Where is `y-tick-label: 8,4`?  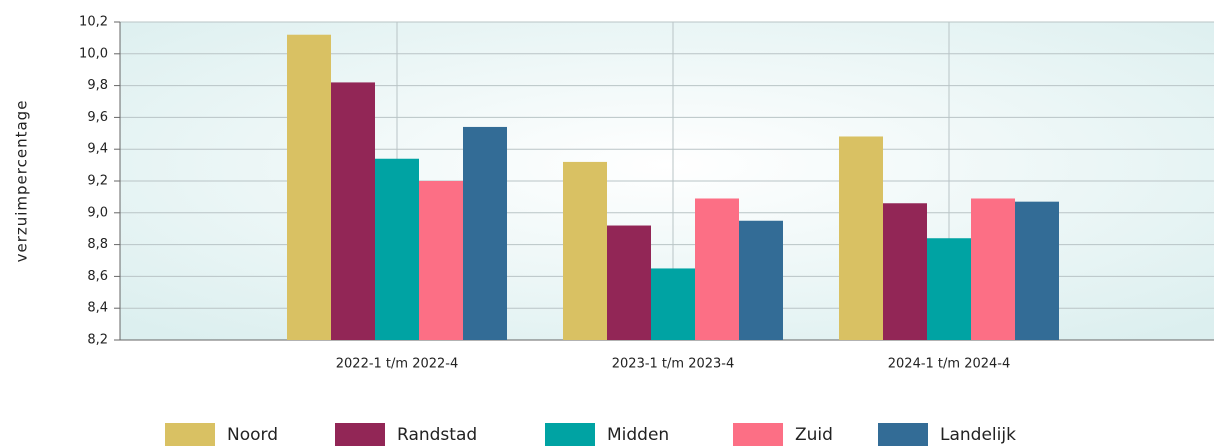
y-tick-label: 8,4 is located at coordinates (97, 308).